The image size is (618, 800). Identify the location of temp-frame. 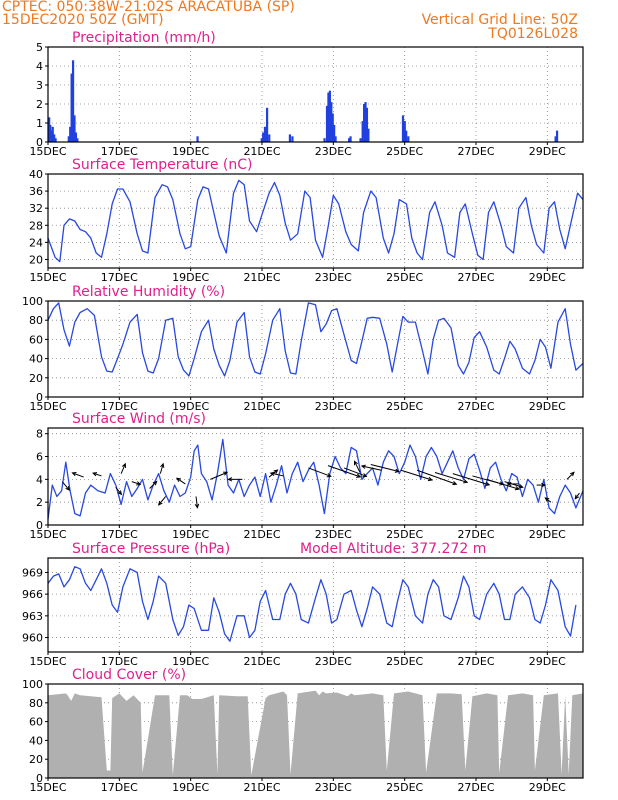
(315, 221).